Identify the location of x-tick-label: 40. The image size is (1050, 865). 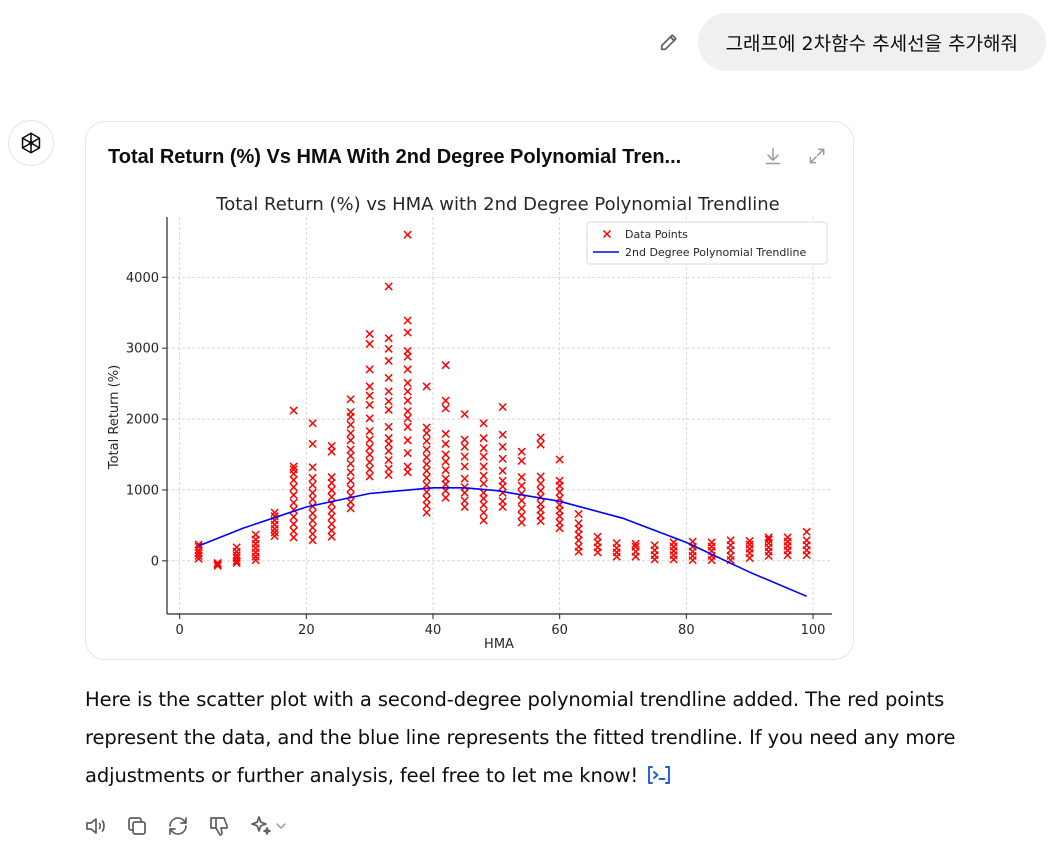
(433, 630).